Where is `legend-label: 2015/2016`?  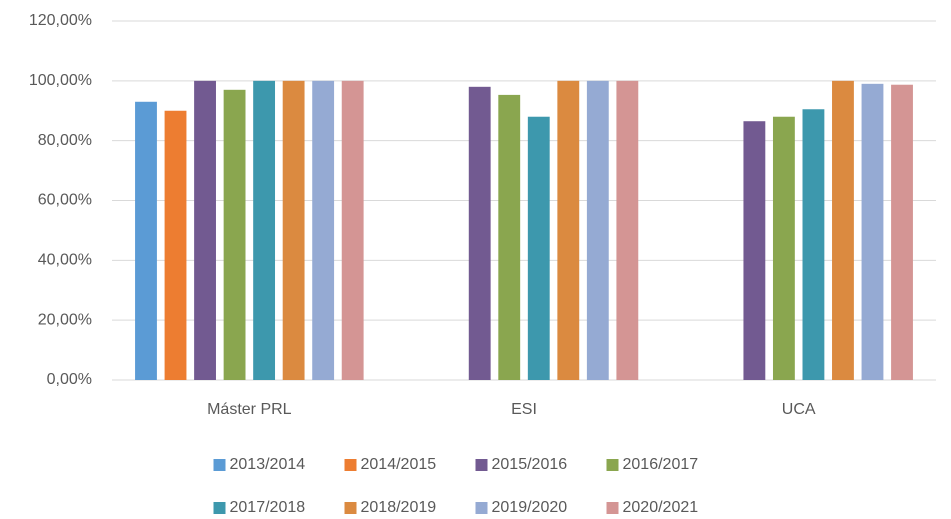 legend-label: 2015/2016 is located at coordinates (530, 464).